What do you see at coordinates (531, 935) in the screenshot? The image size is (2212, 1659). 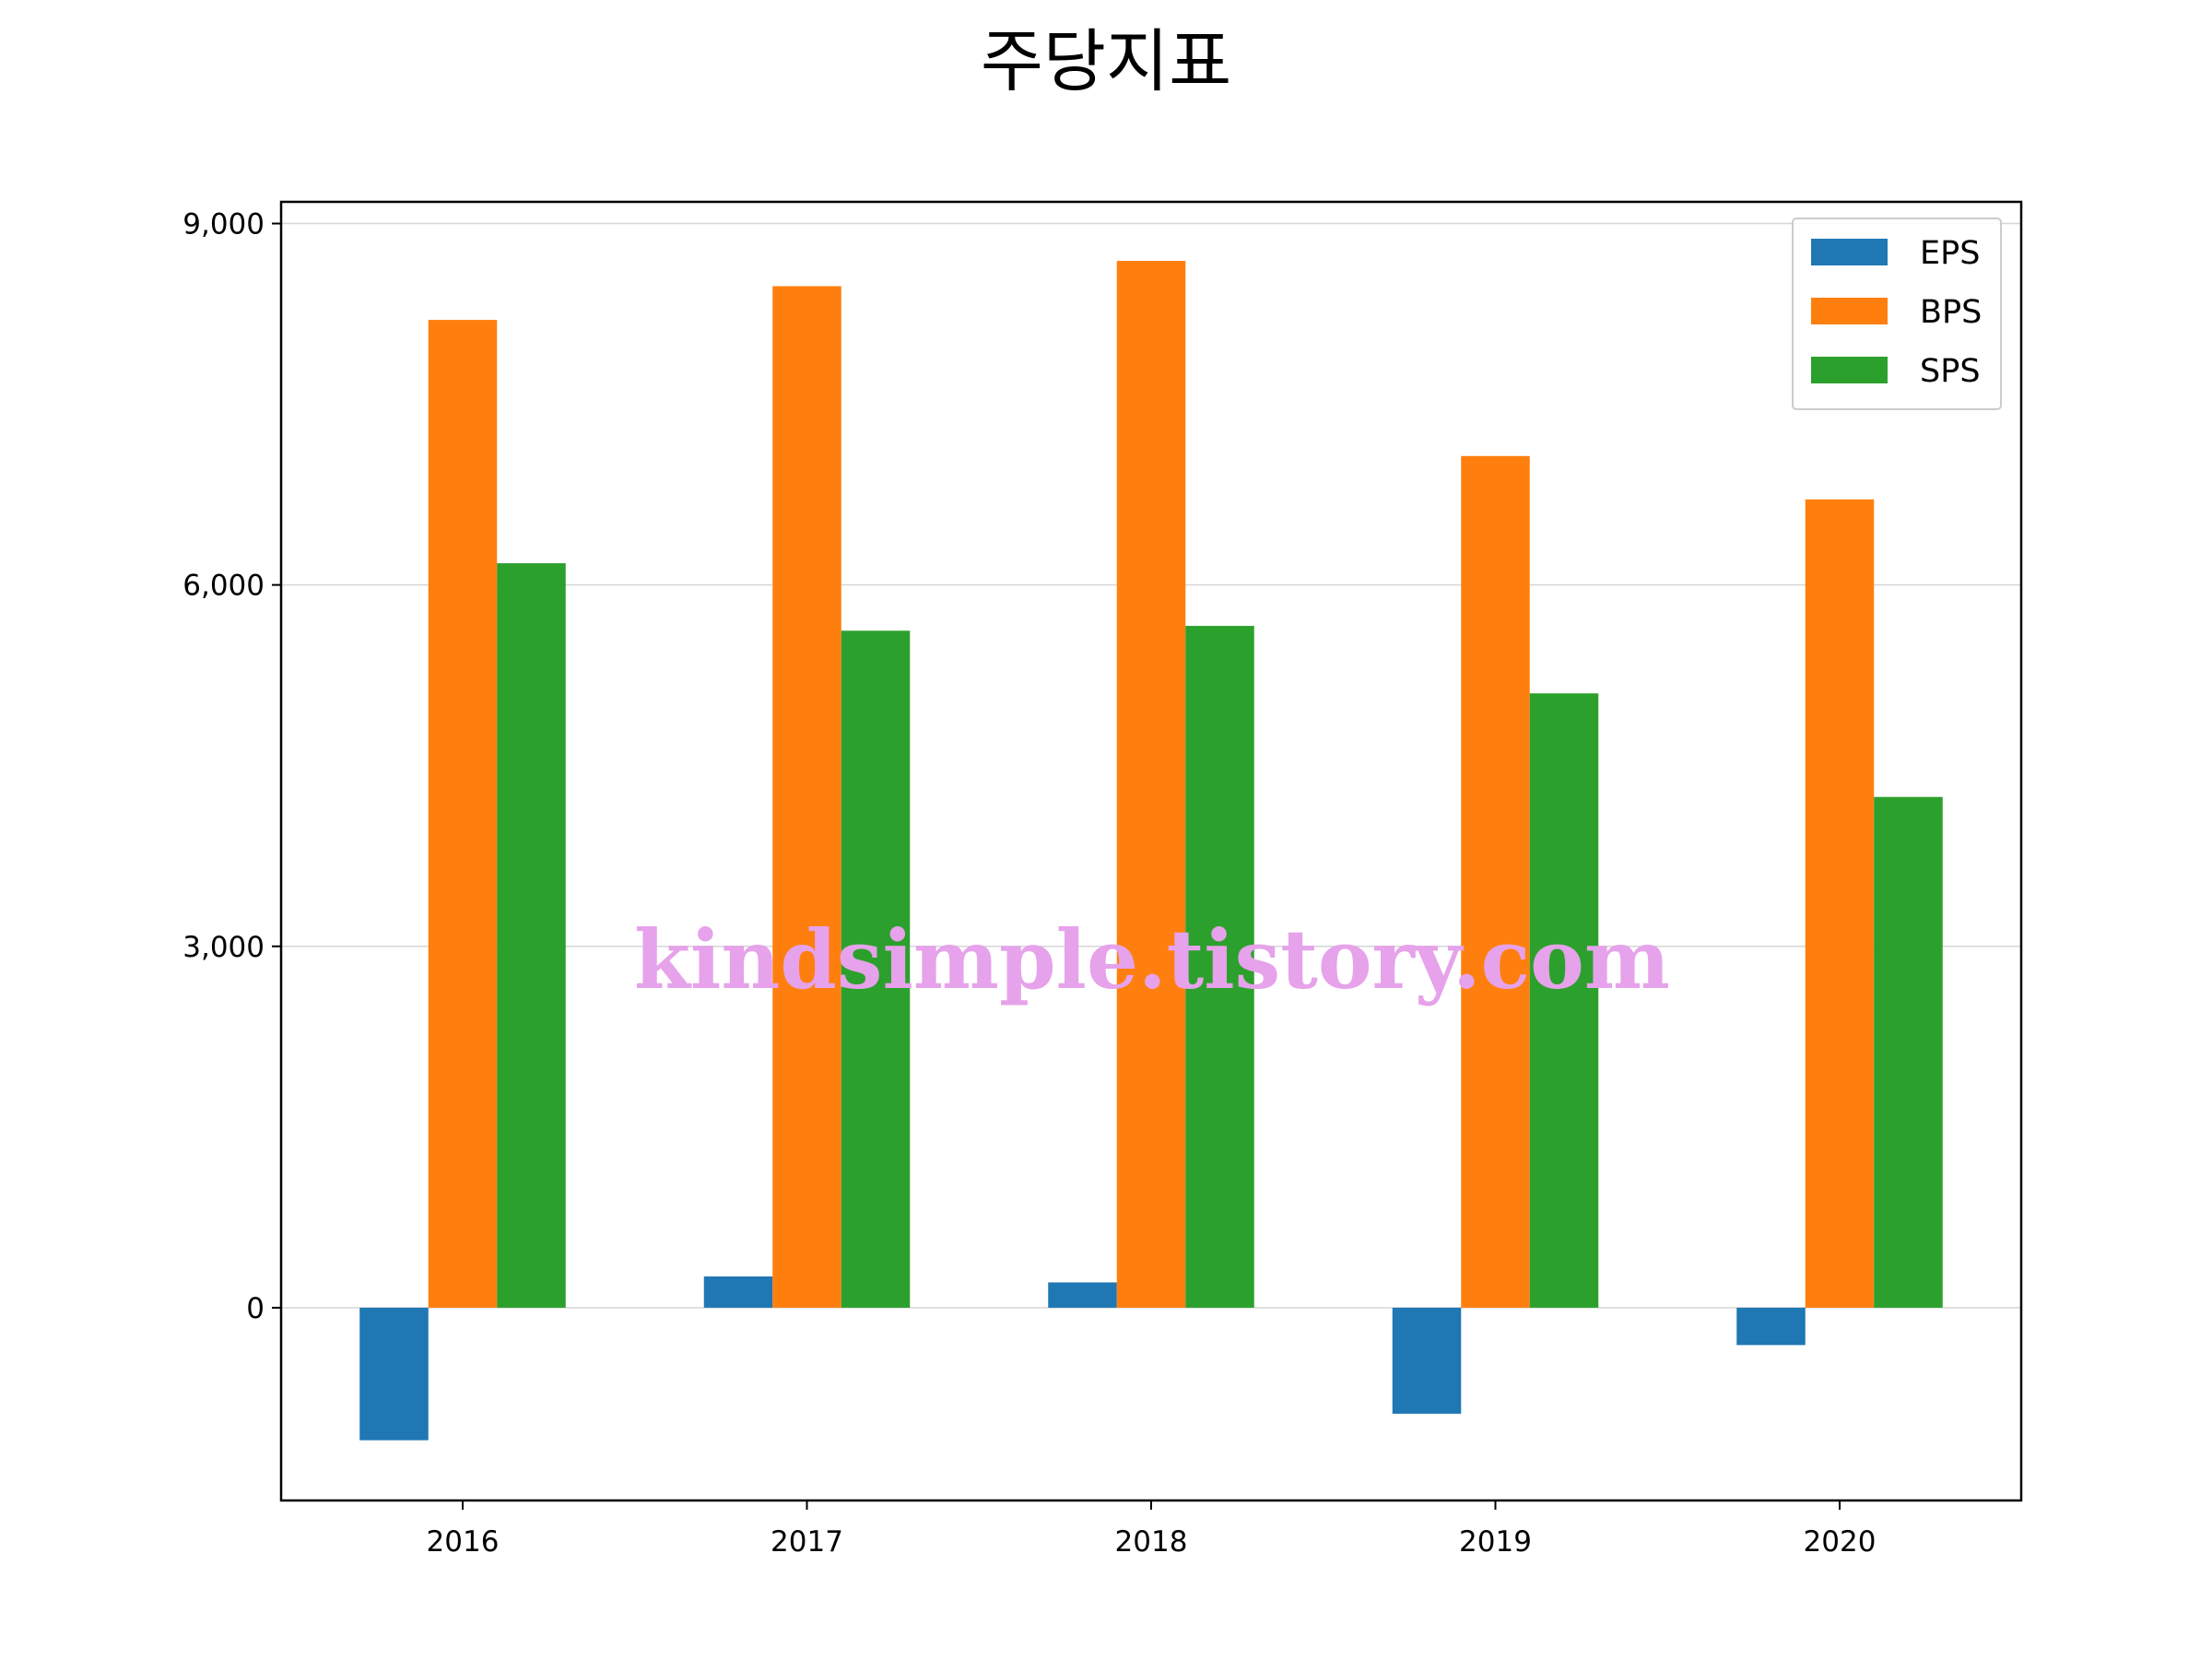 I see `bar-sps-2016` at bounding box center [531, 935].